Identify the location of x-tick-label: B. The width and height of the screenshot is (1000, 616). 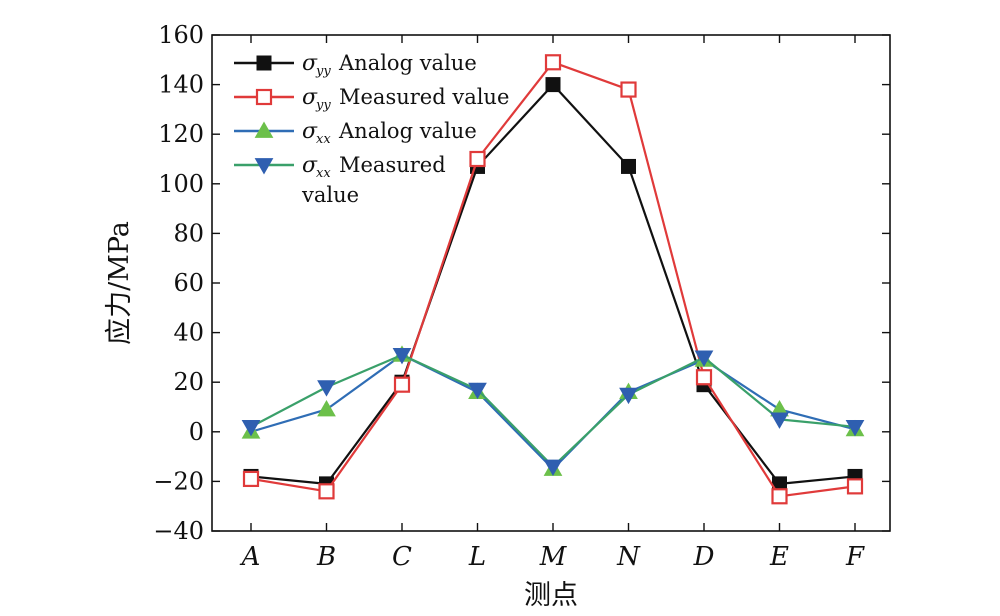
(326, 557).